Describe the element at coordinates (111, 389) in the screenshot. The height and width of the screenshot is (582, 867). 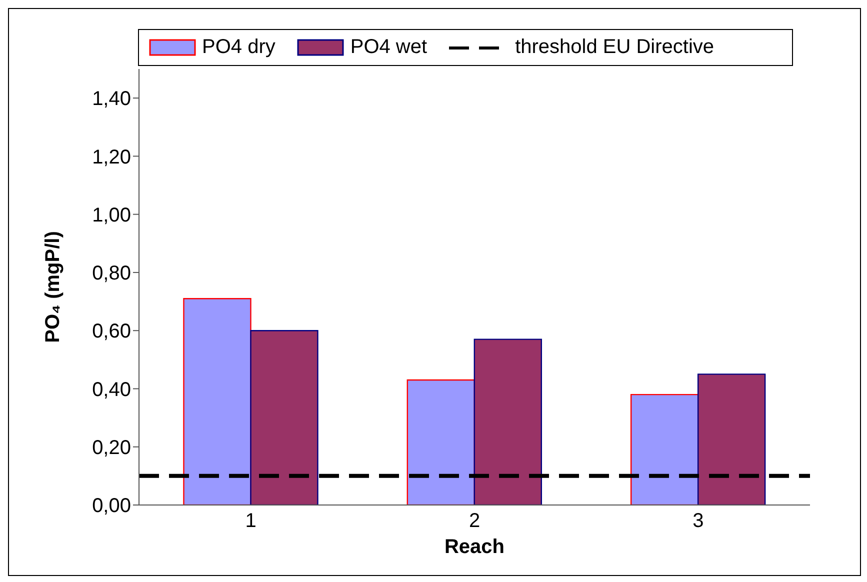
I see `y-tick-label: 0,40` at that location.